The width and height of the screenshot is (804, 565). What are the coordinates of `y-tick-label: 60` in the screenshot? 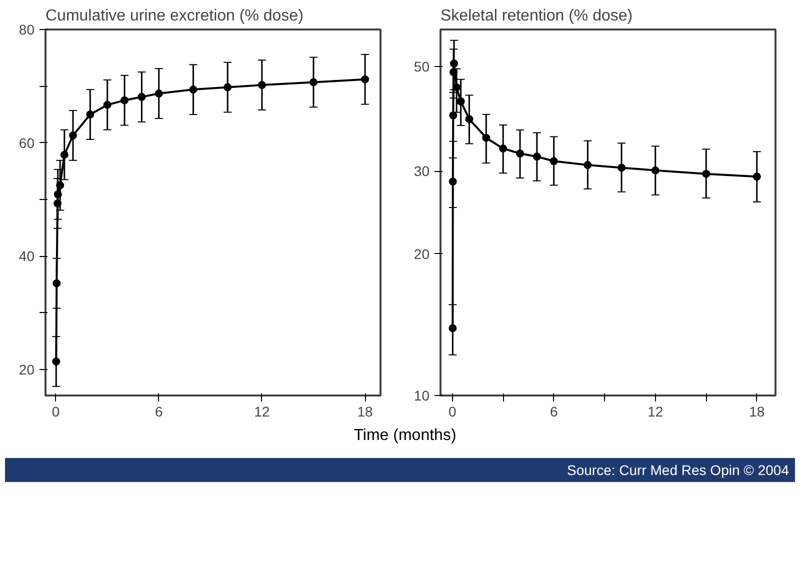 It's located at (26, 142).